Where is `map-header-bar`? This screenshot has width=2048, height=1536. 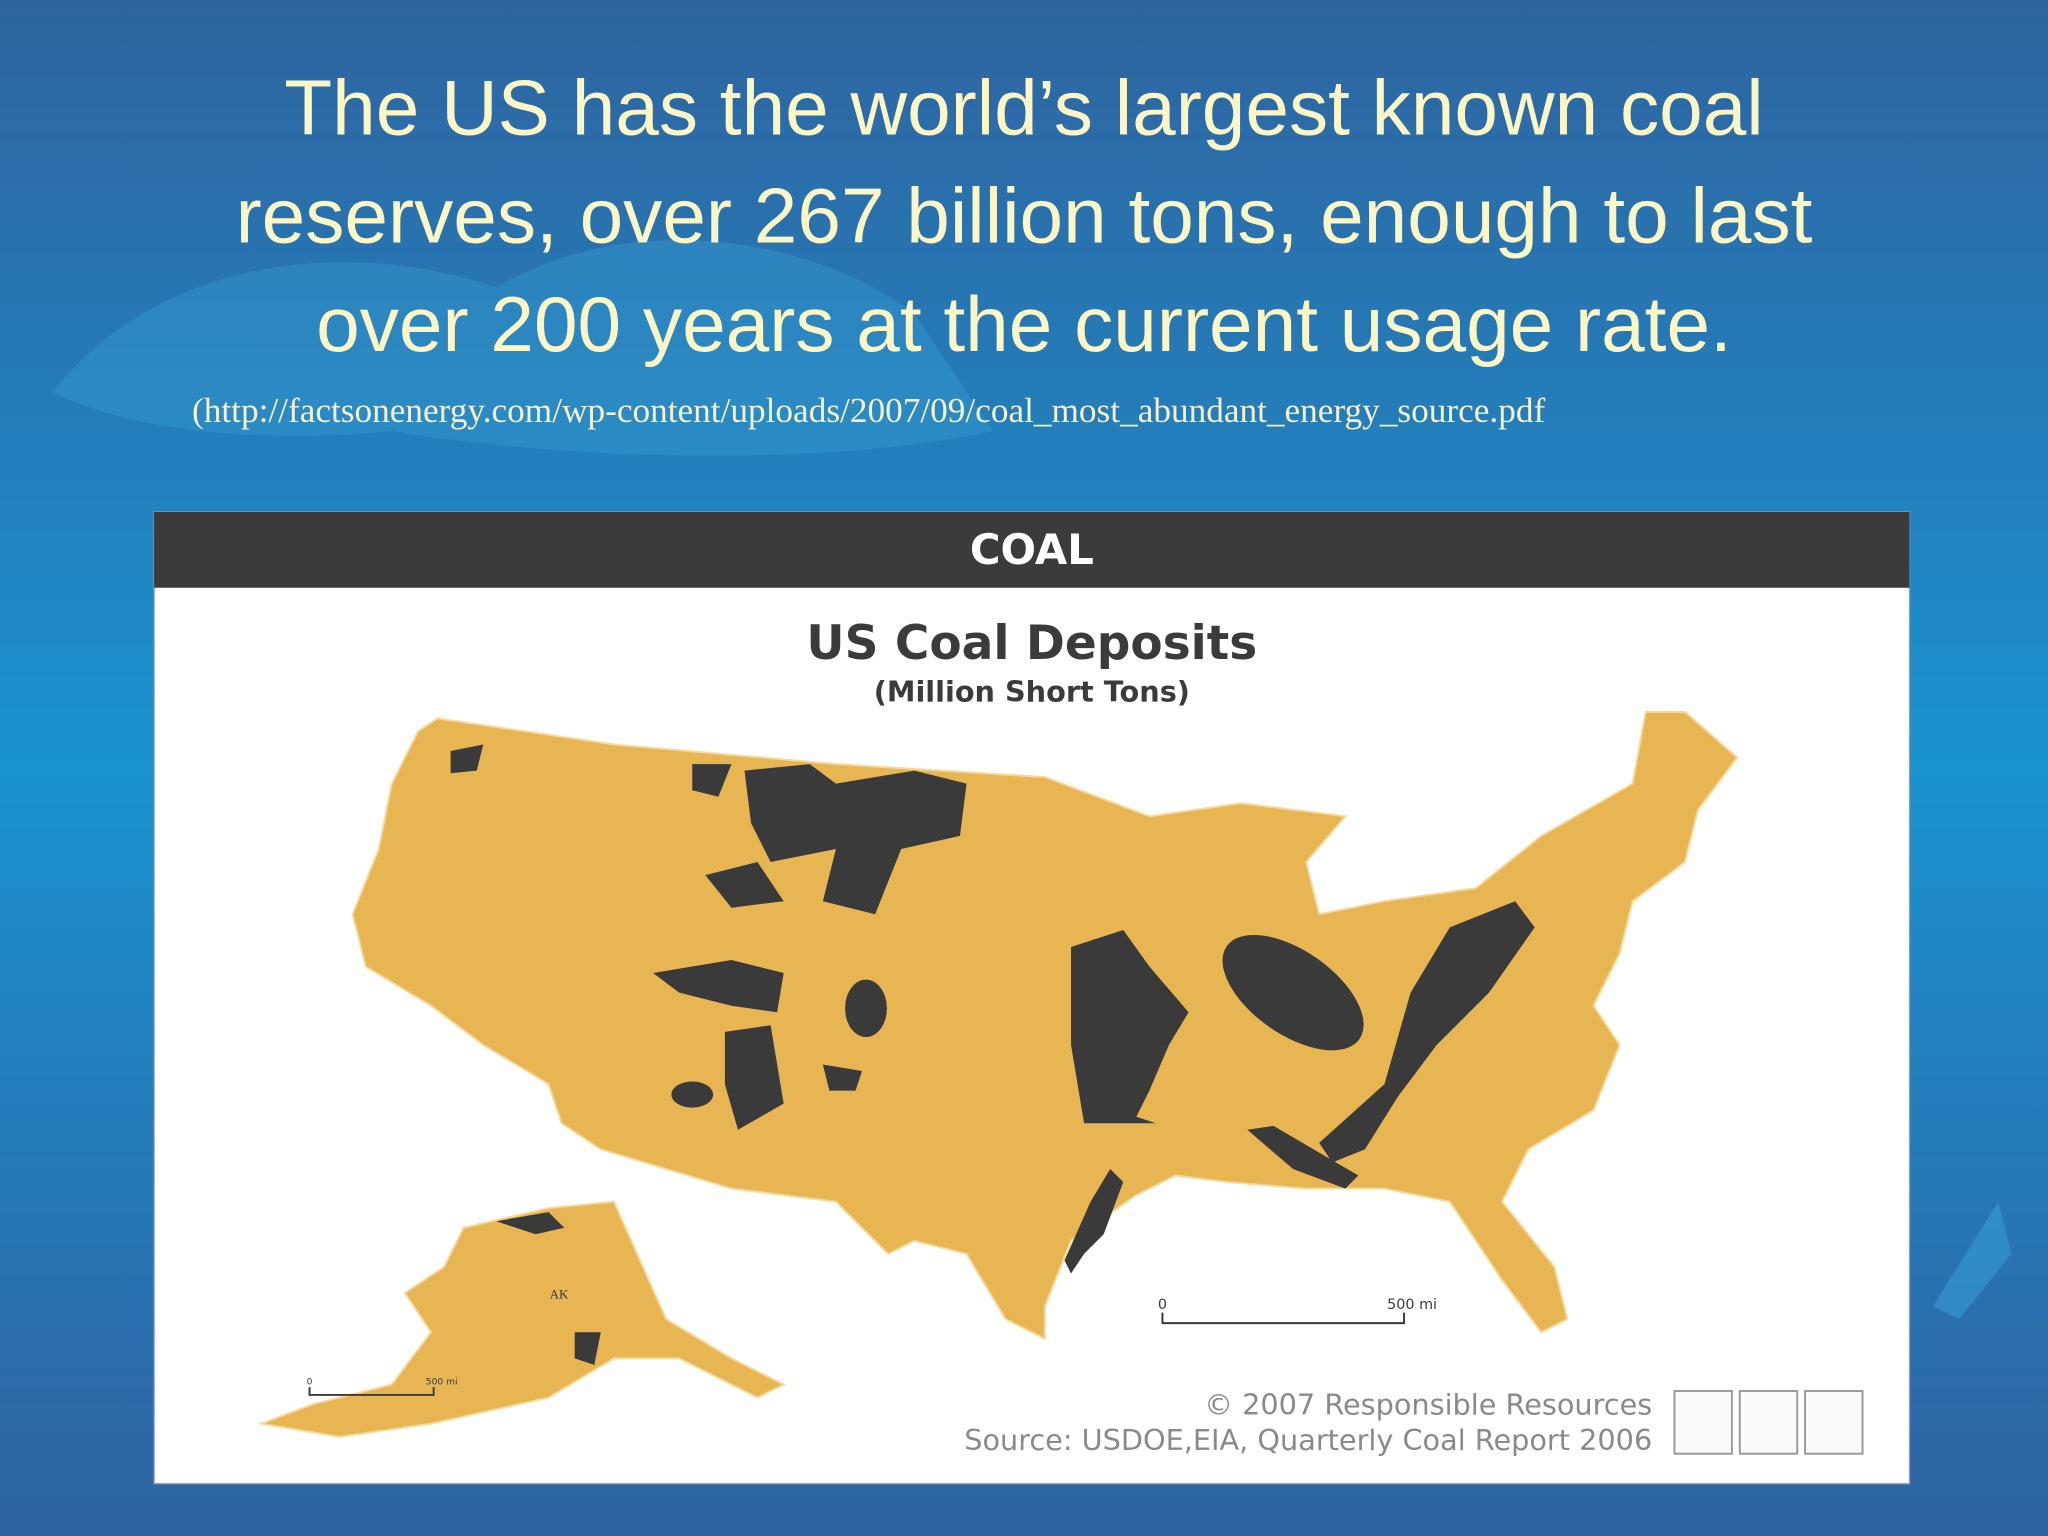 map-header-bar is located at coordinates (1032, 550).